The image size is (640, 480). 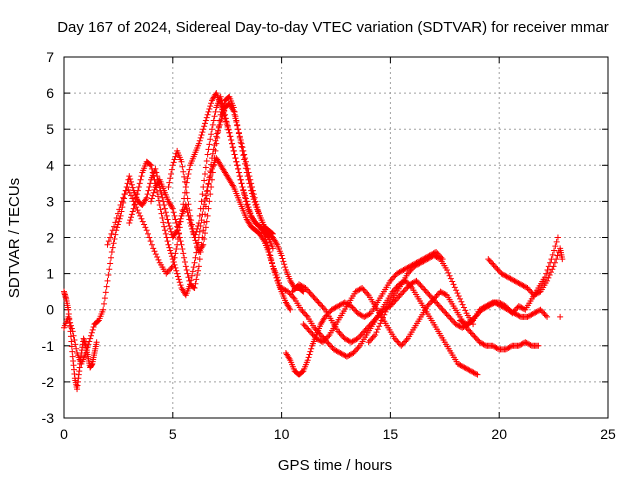 What do you see at coordinates (48, 382) in the screenshot?
I see `y-tick-label: -2` at bounding box center [48, 382].